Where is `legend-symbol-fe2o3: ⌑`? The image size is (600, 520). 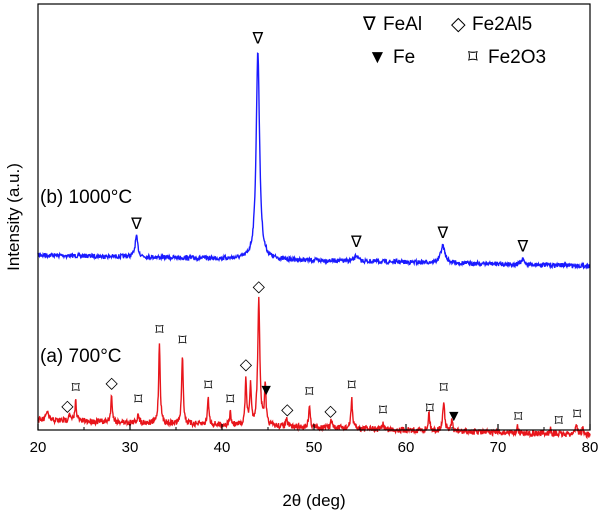 legend-symbol-fe2o3: ⌑ is located at coordinates (473, 57).